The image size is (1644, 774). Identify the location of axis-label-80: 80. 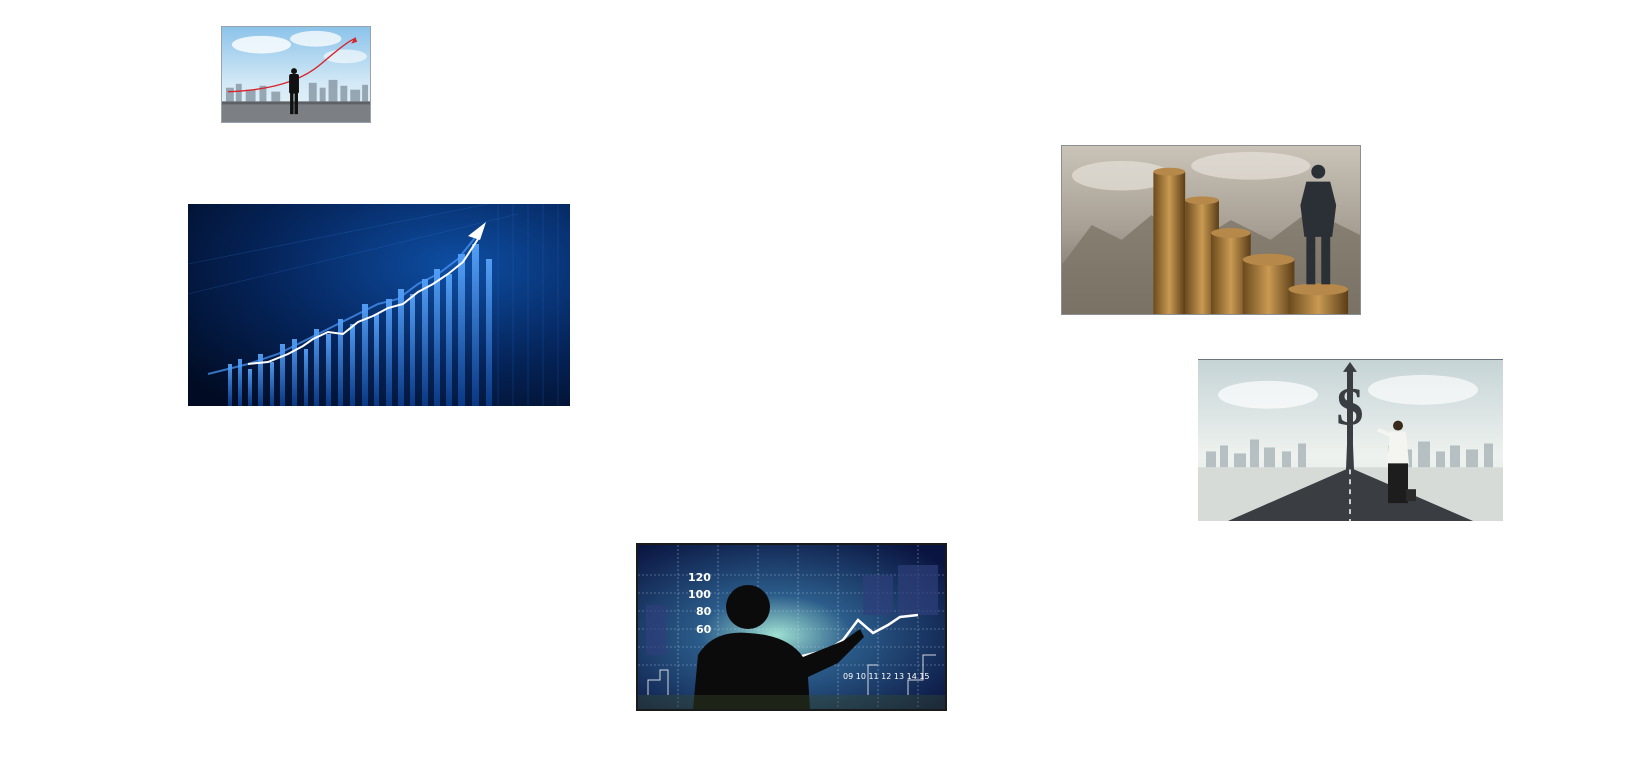
(704, 611).